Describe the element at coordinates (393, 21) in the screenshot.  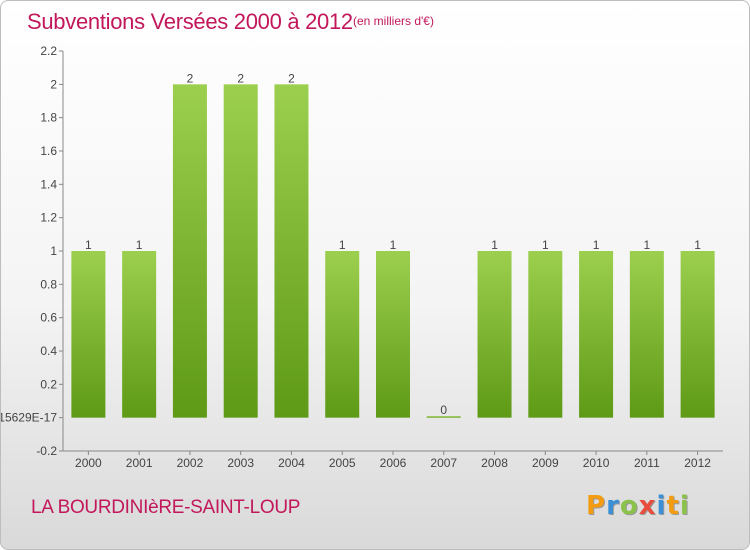
I see `chart-subtitle: (en milliers d'€)` at that location.